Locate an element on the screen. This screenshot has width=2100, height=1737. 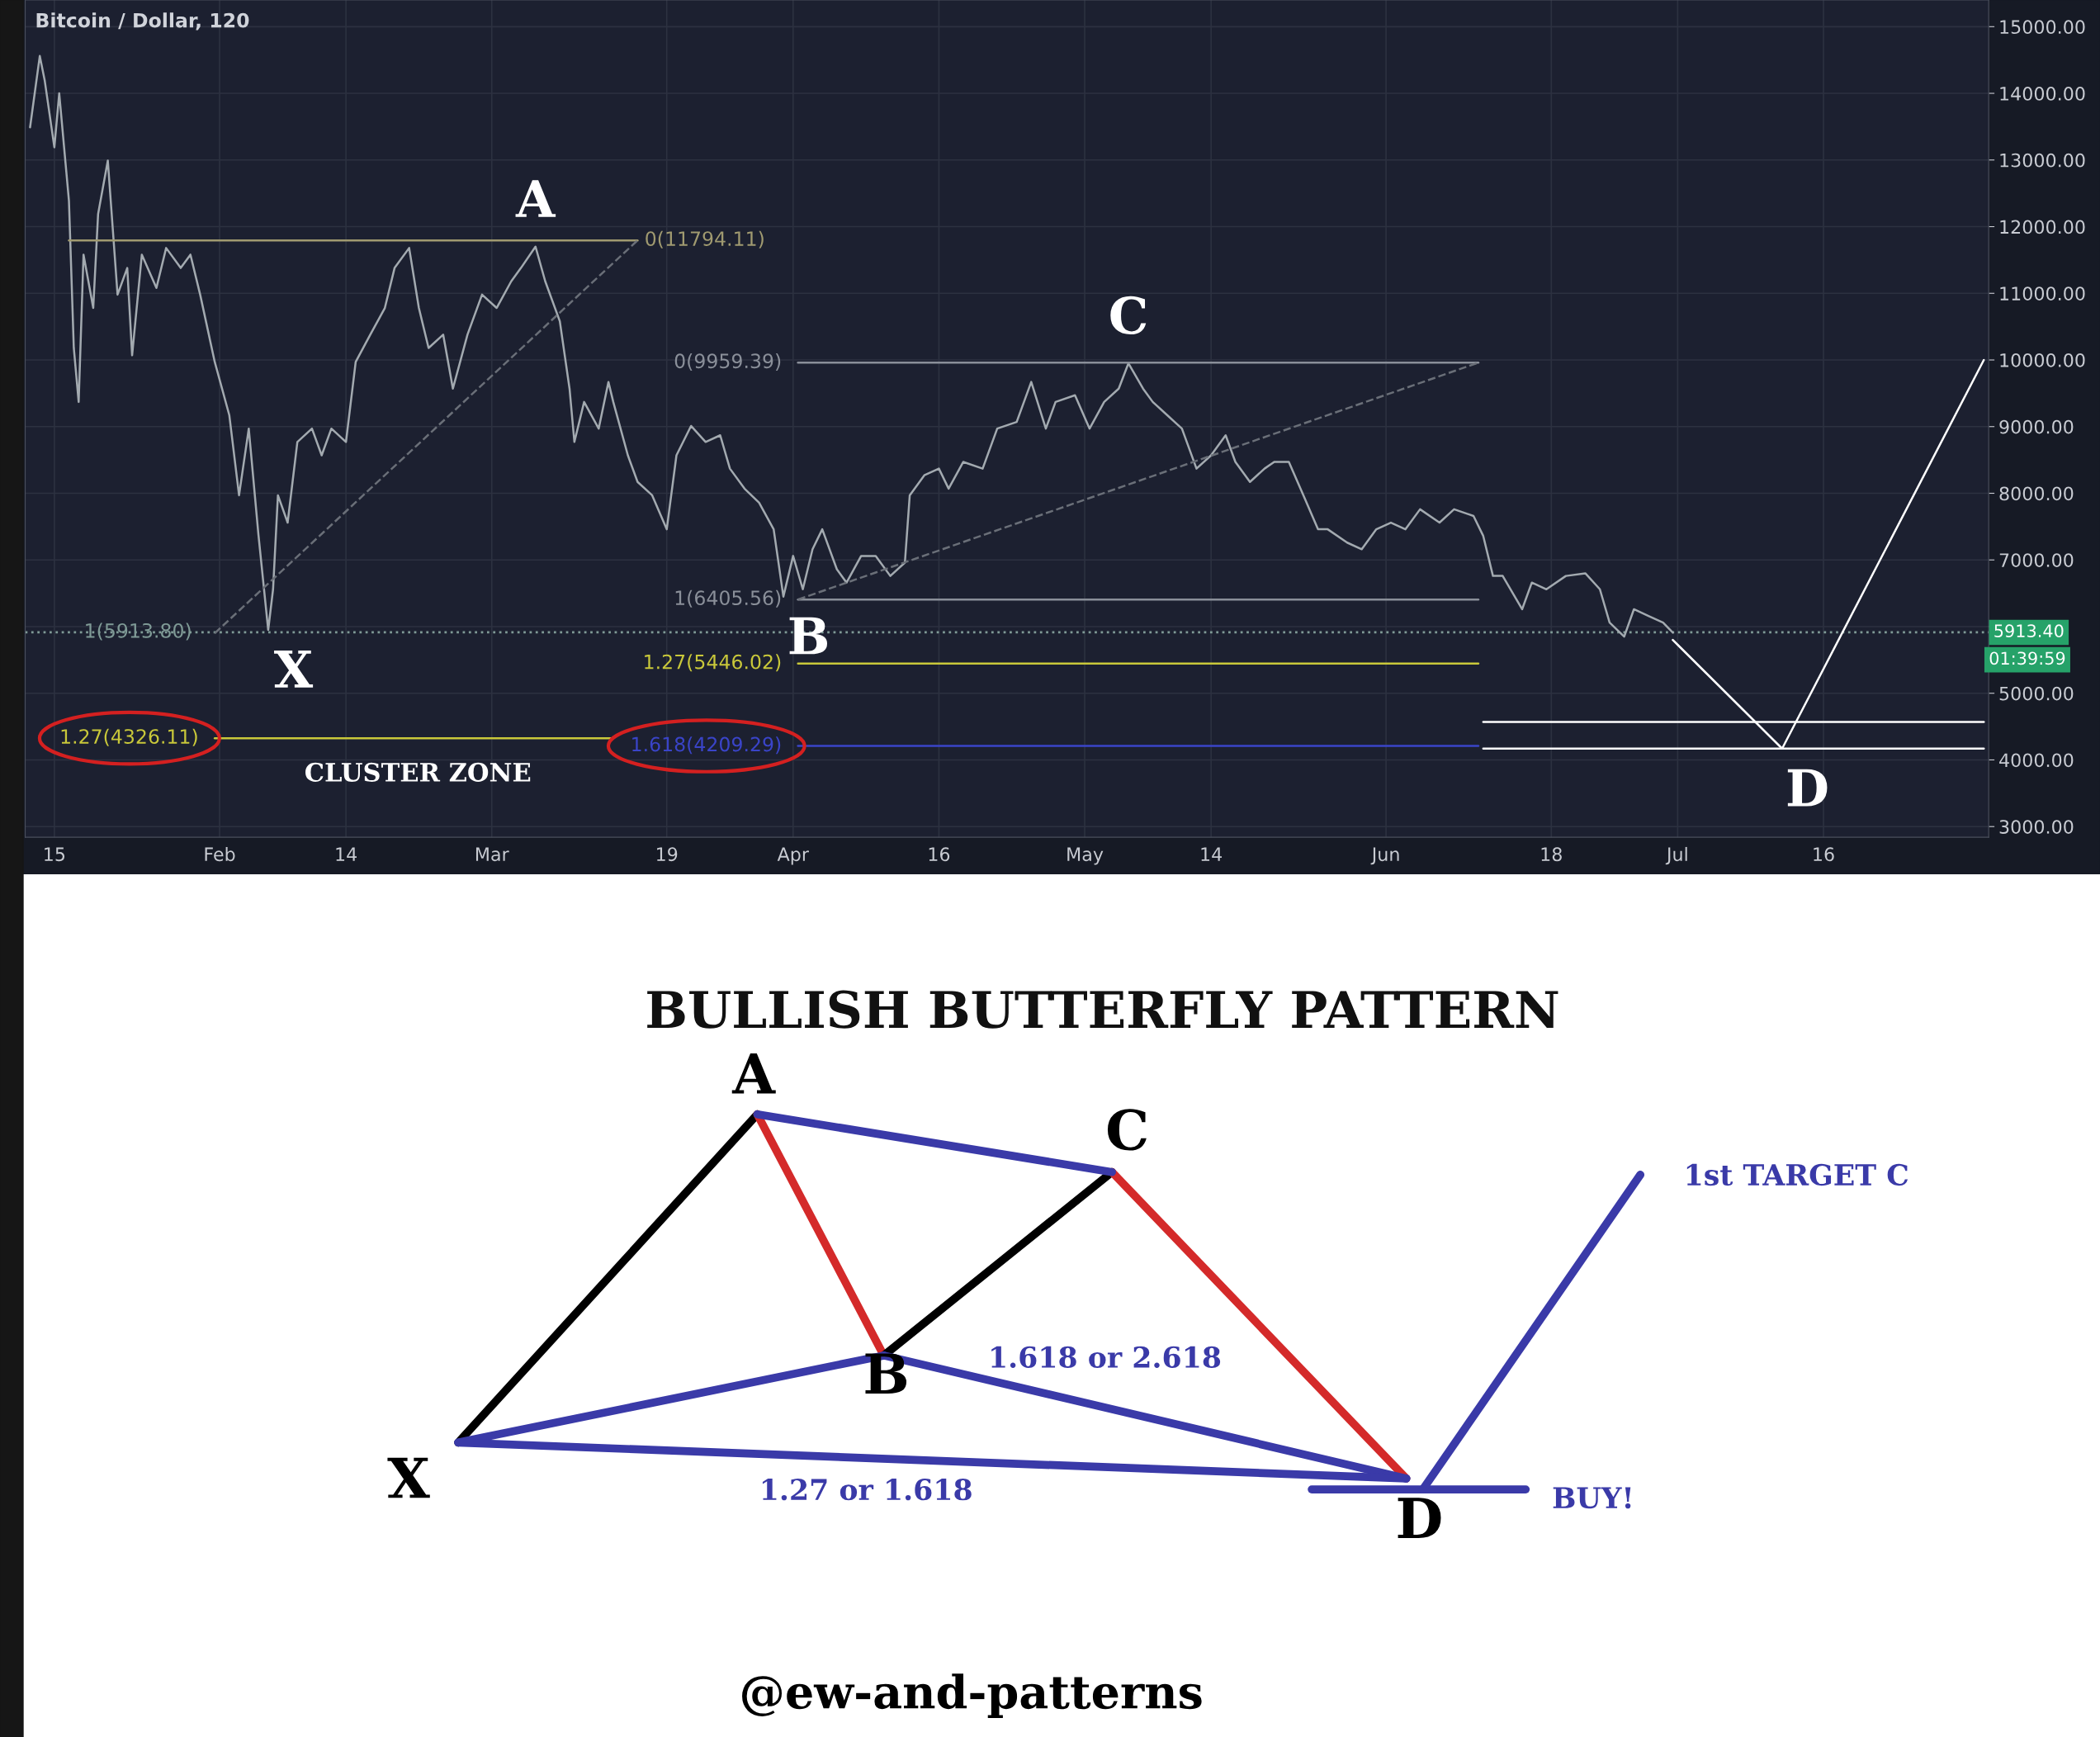
x-tick-label: Feb is located at coordinates (220, 854).